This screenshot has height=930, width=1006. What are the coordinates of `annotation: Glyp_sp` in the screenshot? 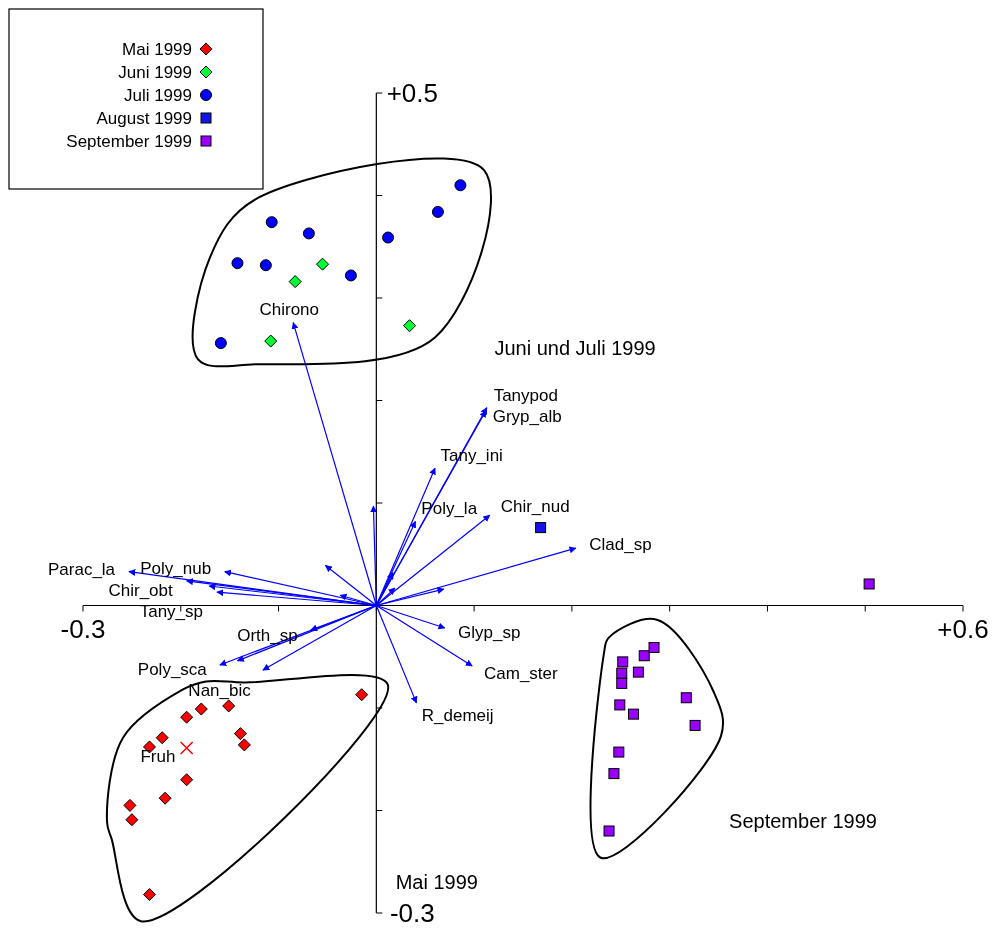 It's located at (489, 632).